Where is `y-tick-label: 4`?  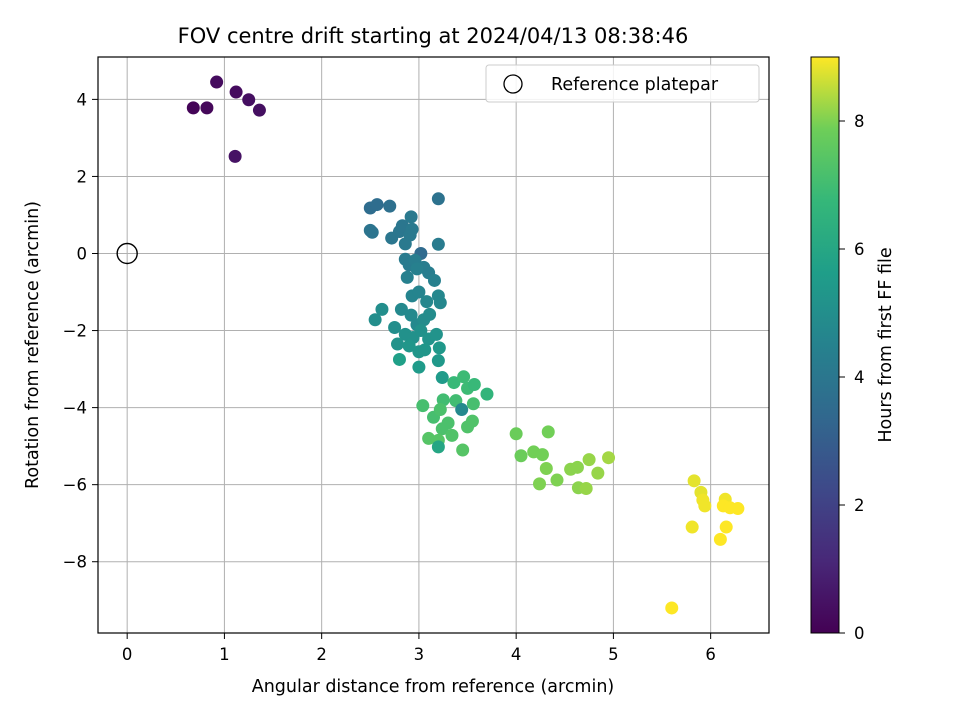 y-tick-label: 4 is located at coordinates (82, 99).